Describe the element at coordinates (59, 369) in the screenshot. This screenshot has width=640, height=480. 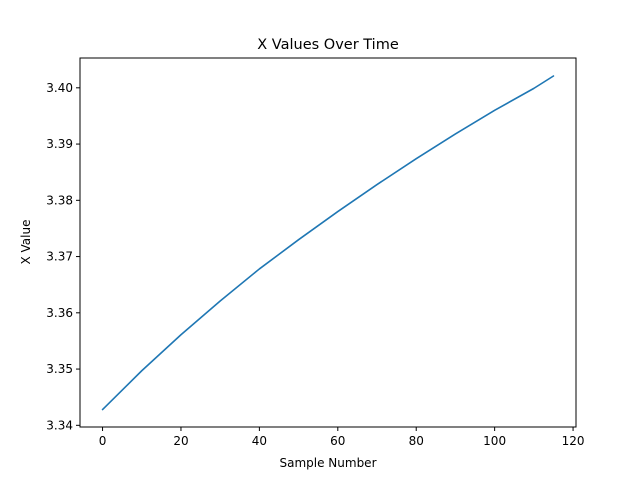
I see `y-tick-label: 3.35` at that location.